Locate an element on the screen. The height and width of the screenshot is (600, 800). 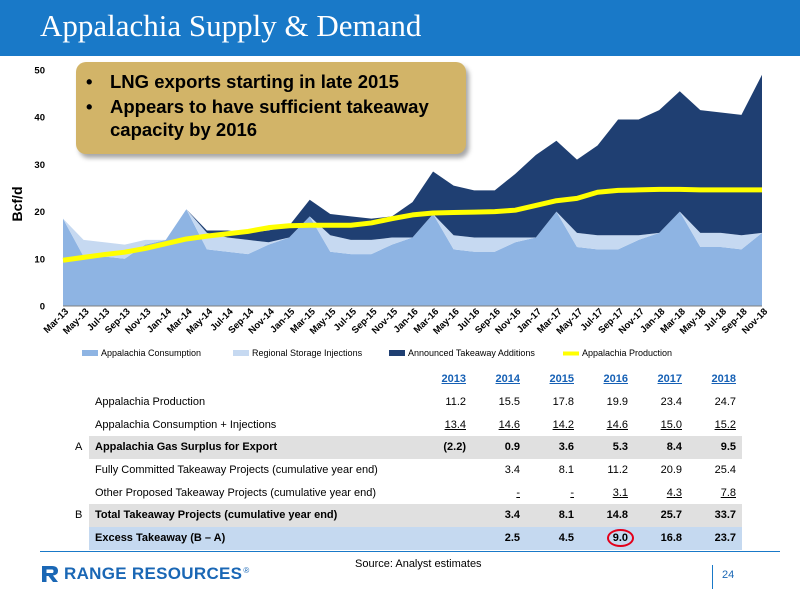
callout-bullet-text: LNG exports starting in late 2015 is located at coordinates (254, 81).